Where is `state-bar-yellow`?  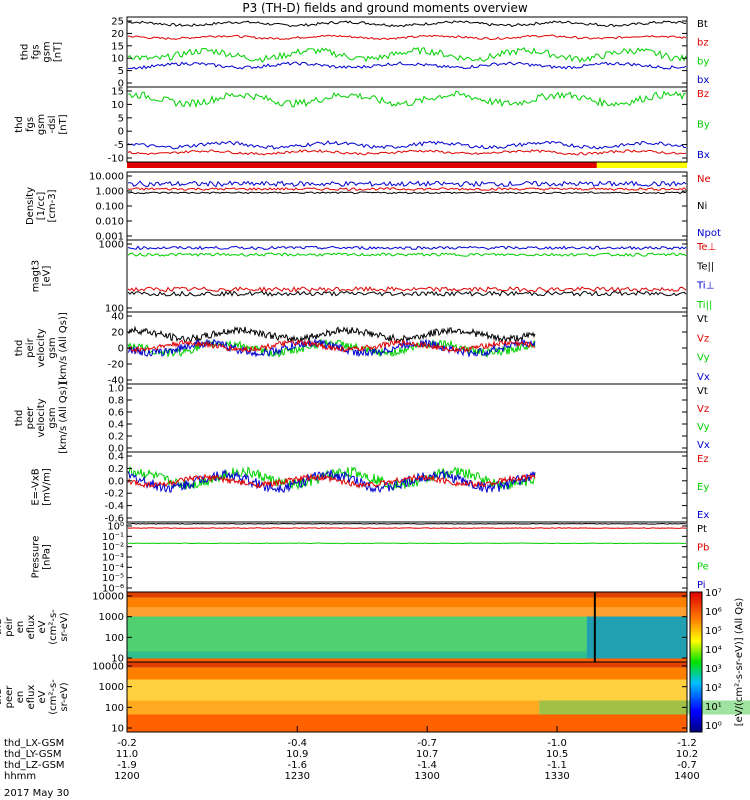 state-bar-yellow is located at coordinates (641, 165).